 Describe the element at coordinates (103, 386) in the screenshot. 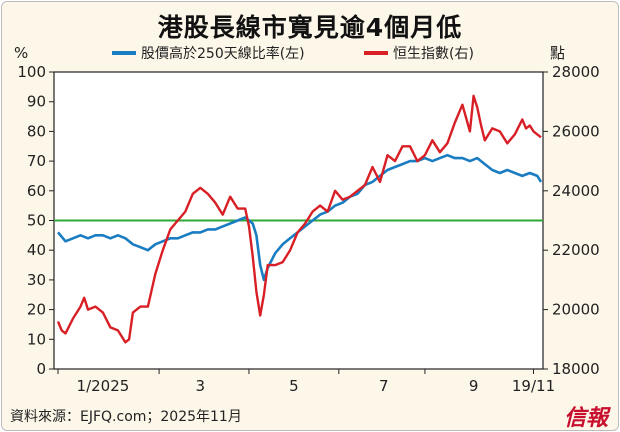

I see `x-tick-label: 1/2025` at that location.